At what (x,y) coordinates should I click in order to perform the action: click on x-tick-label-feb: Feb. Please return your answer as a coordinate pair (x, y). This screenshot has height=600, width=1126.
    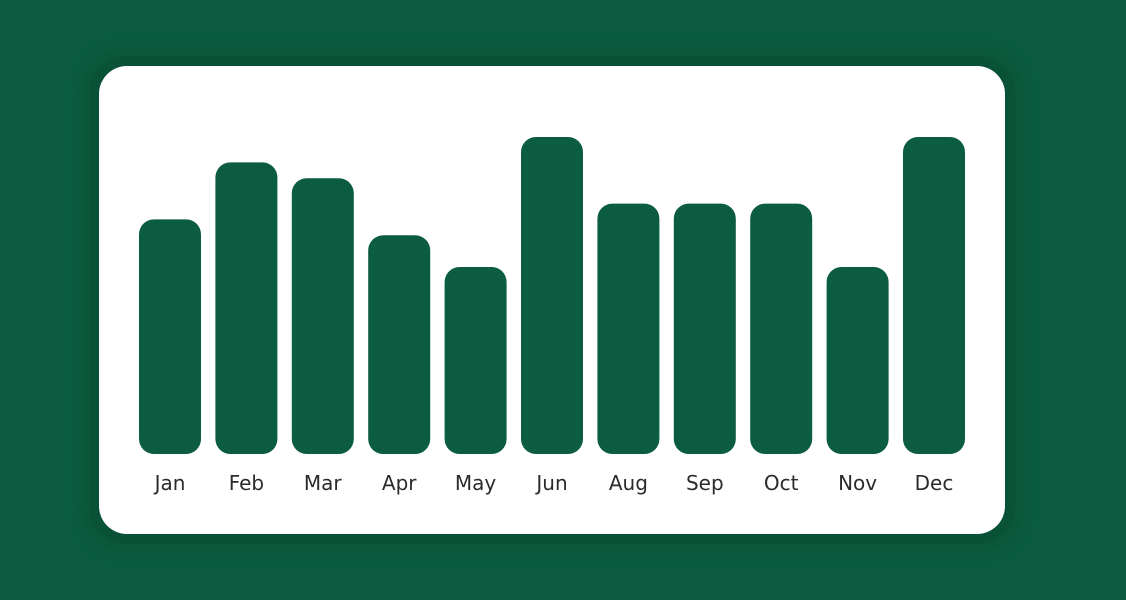
    Looking at the image, I should click on (246, 483).